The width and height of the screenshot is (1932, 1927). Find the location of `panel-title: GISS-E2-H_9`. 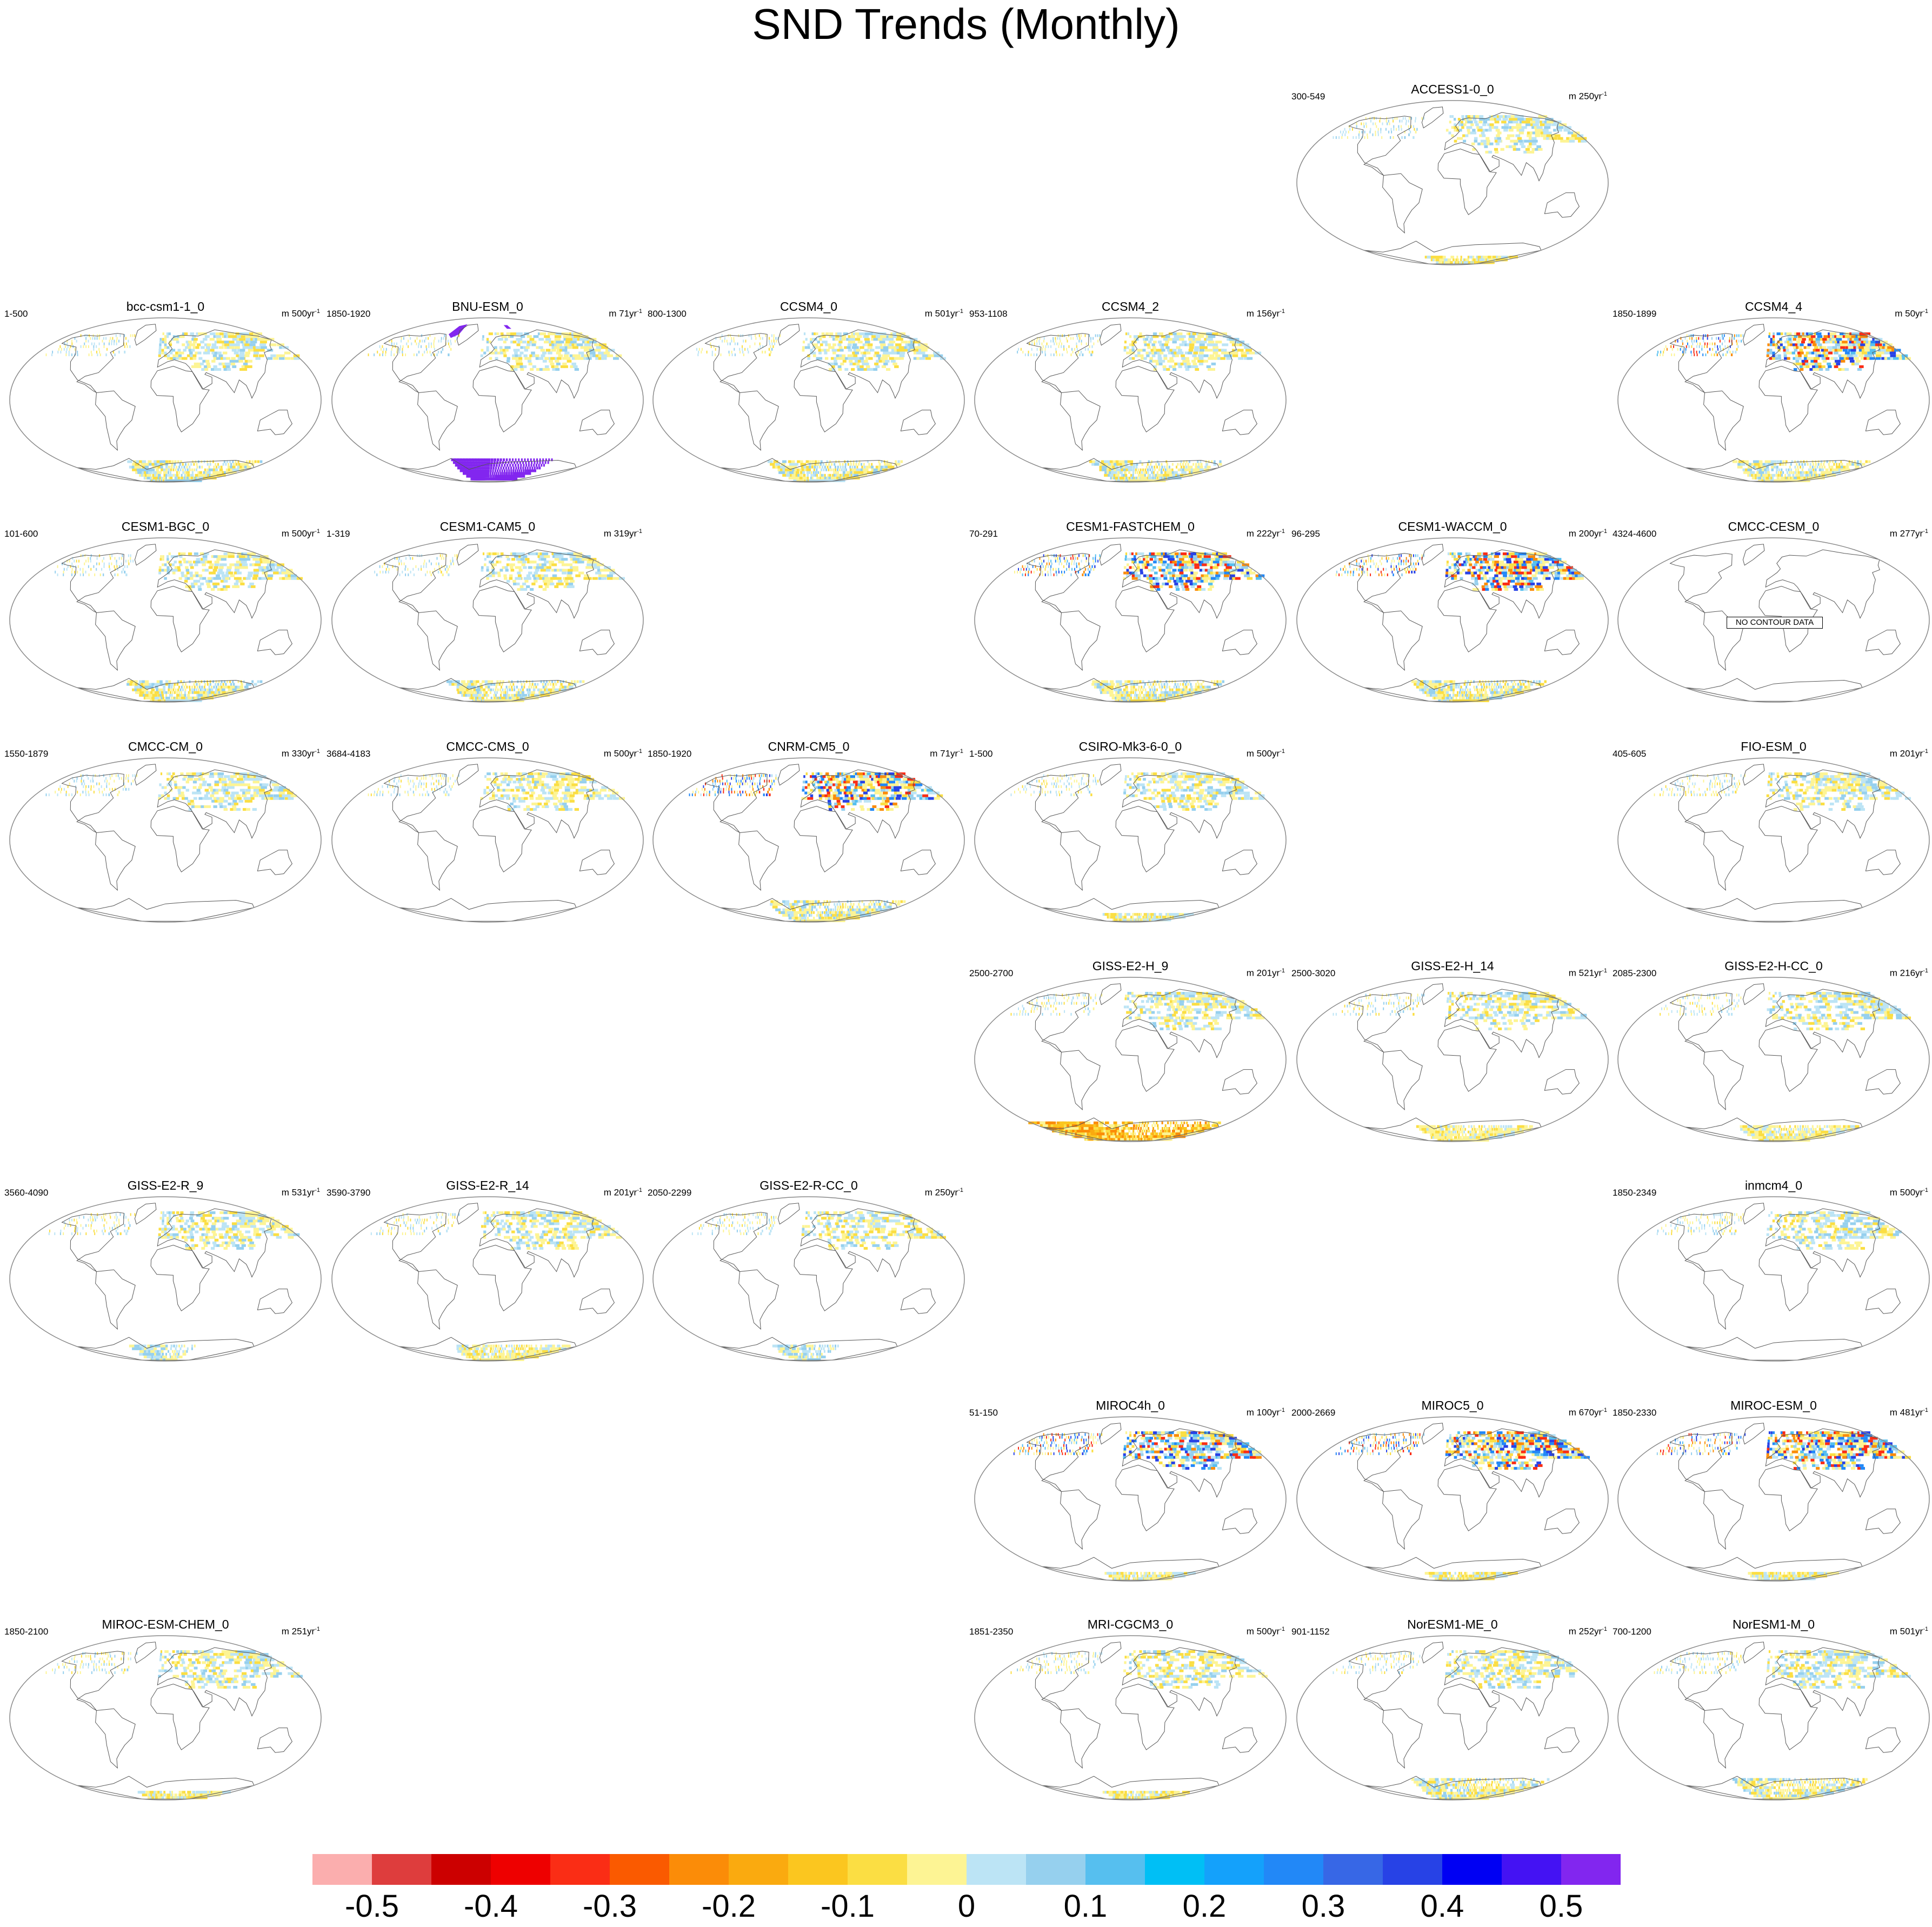

panel-title: GISS-E2-H_9 is located at coordinates (1131, 966).